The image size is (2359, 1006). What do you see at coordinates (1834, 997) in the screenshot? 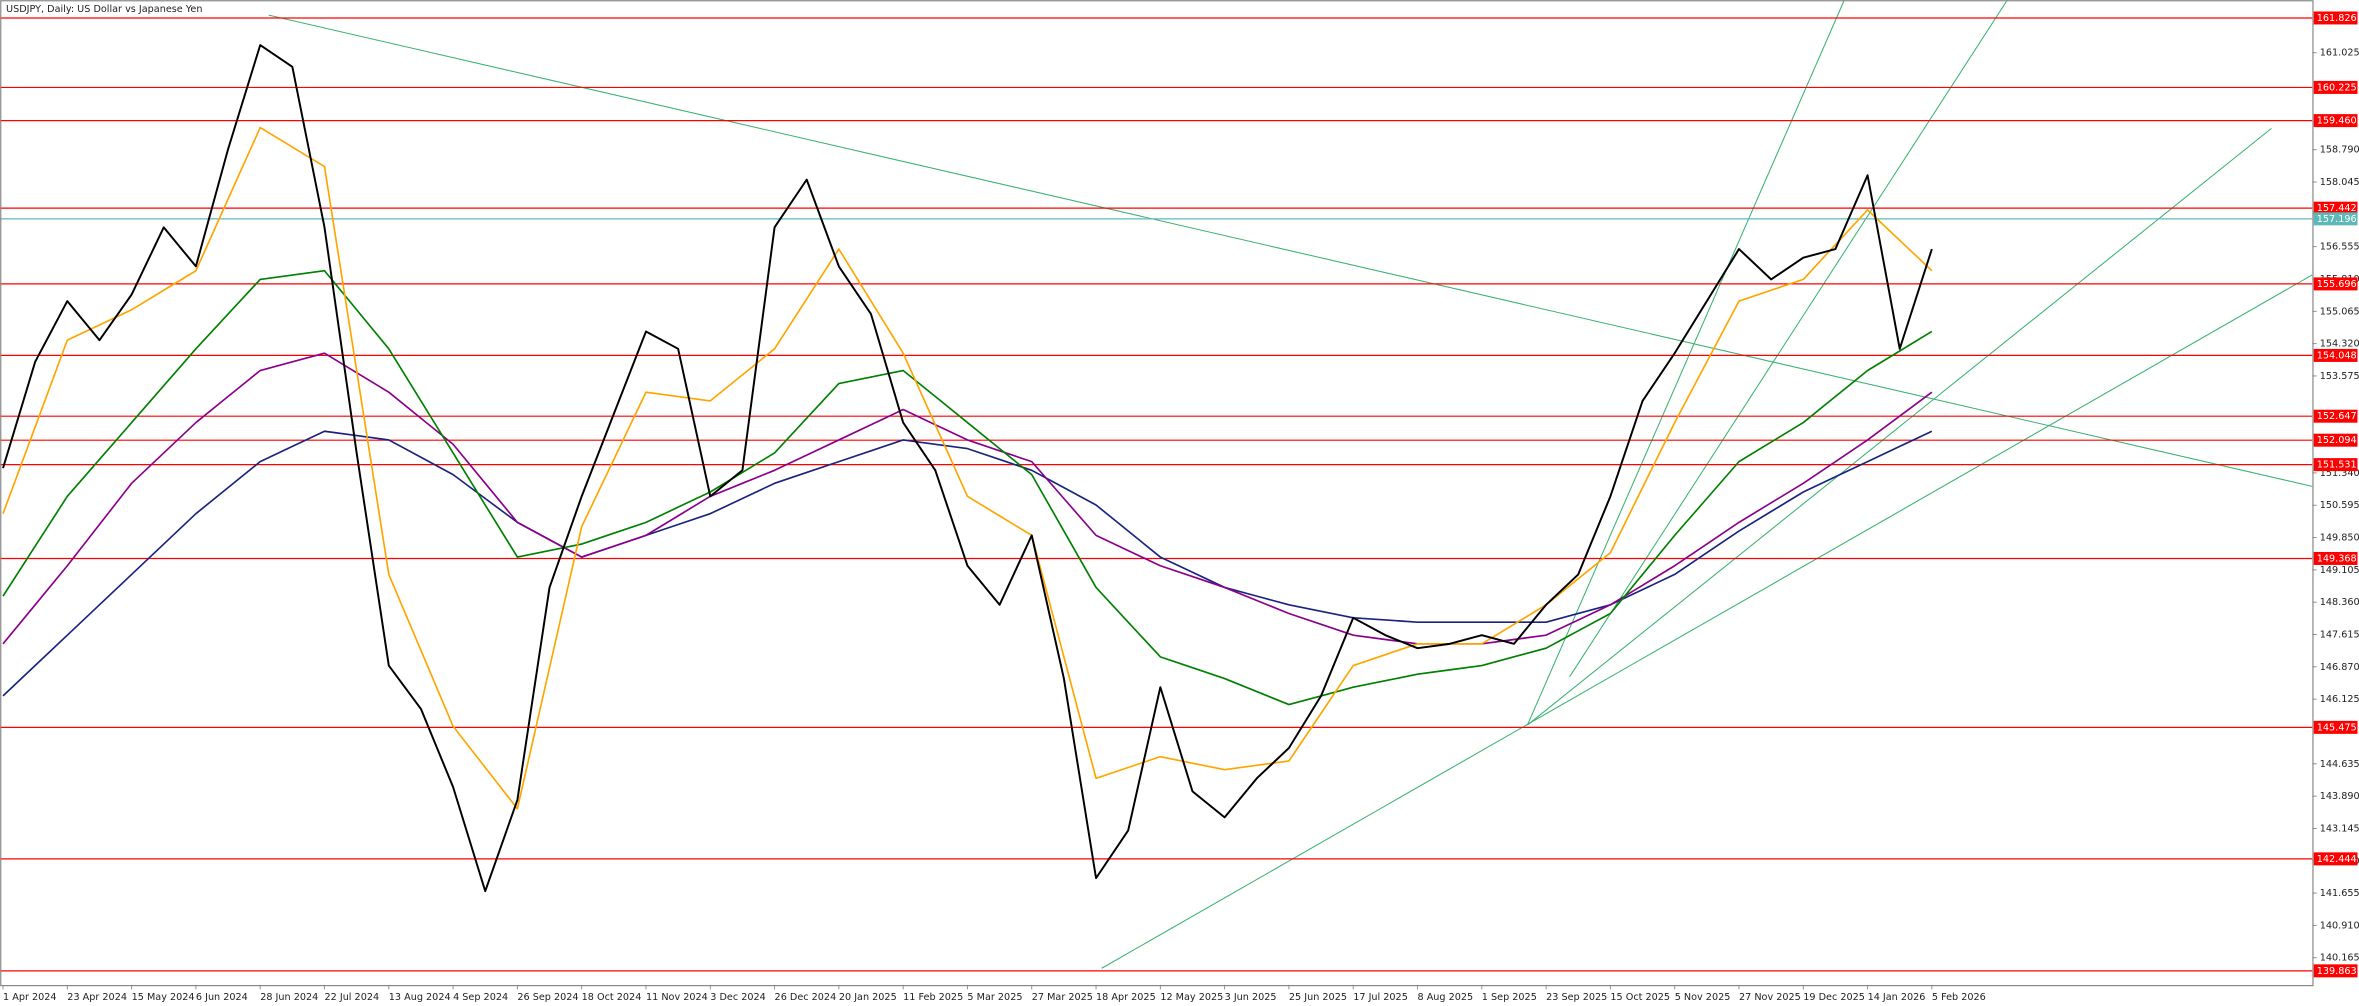
I see `x-tick-label: 19 Dec 2025` at bounding box center [1834, 997].